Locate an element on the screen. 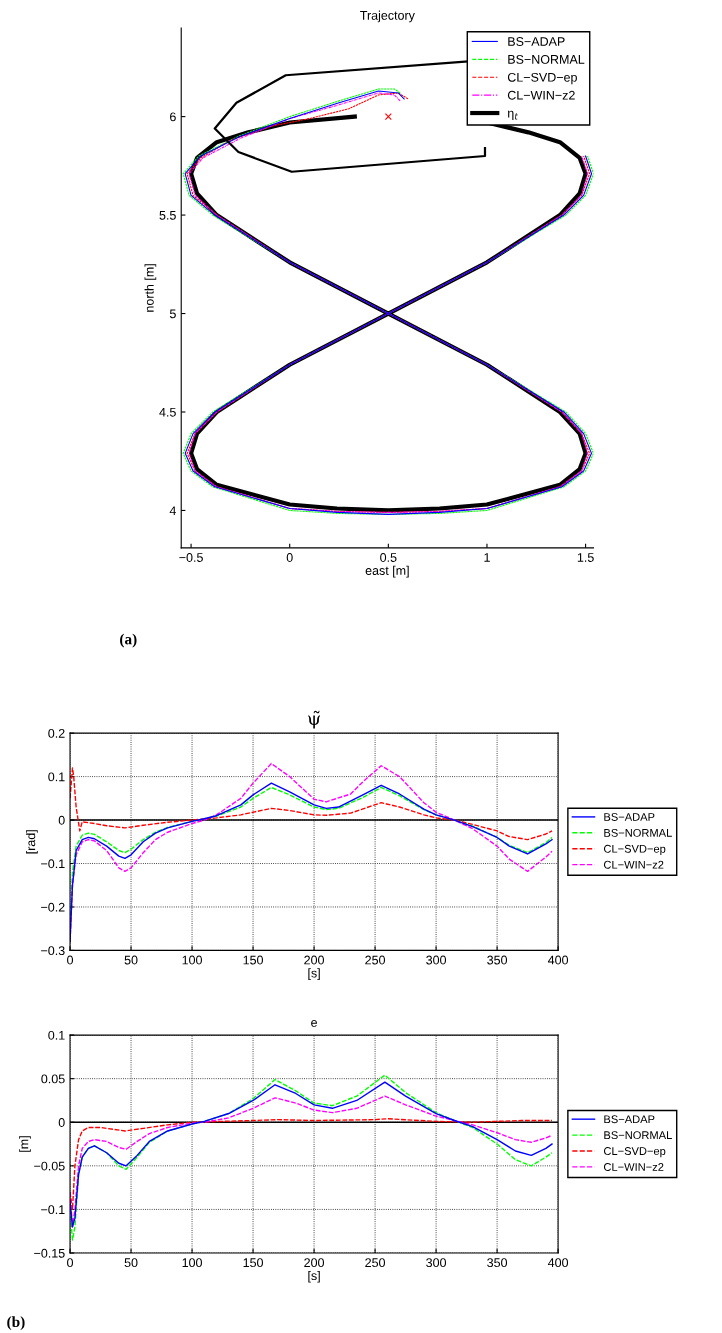 The height and width of the screenshot is (1333, 722). text: (a) is located at coordinates (128, 640).